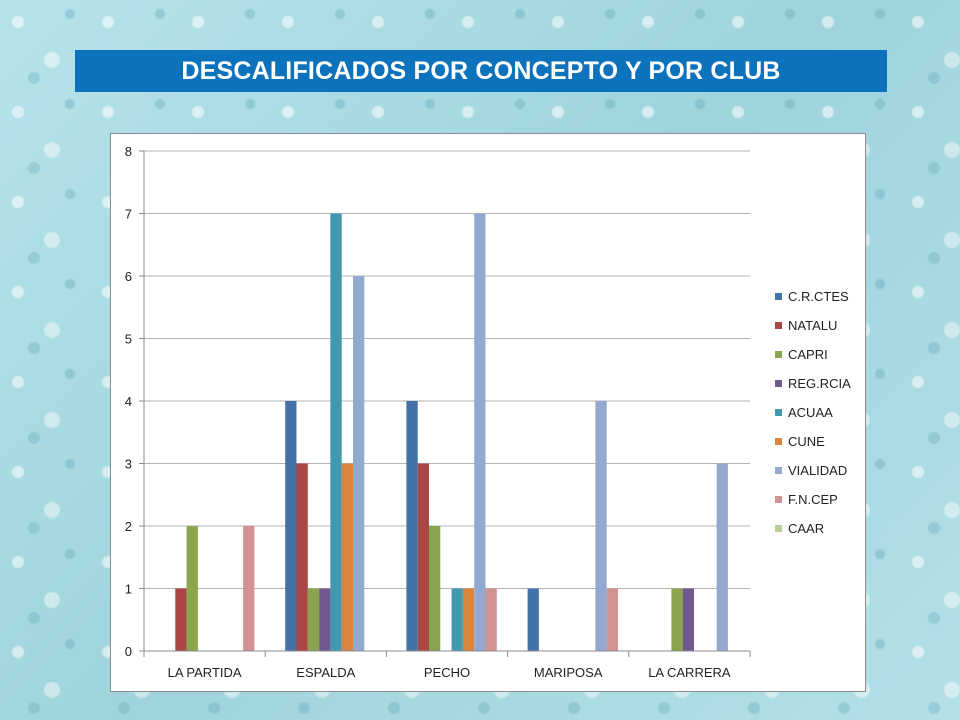  Describe the element at coordinates (435, 588) in the screenshot. I see `bar-capri-pecho` at that location.